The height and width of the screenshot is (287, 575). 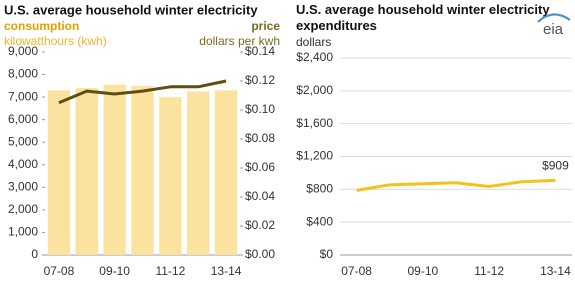 What do you see at coordinates (23, 141) in the screenshot?
I see `y-tick-label: 5,000` at bounding box center [23, 141].